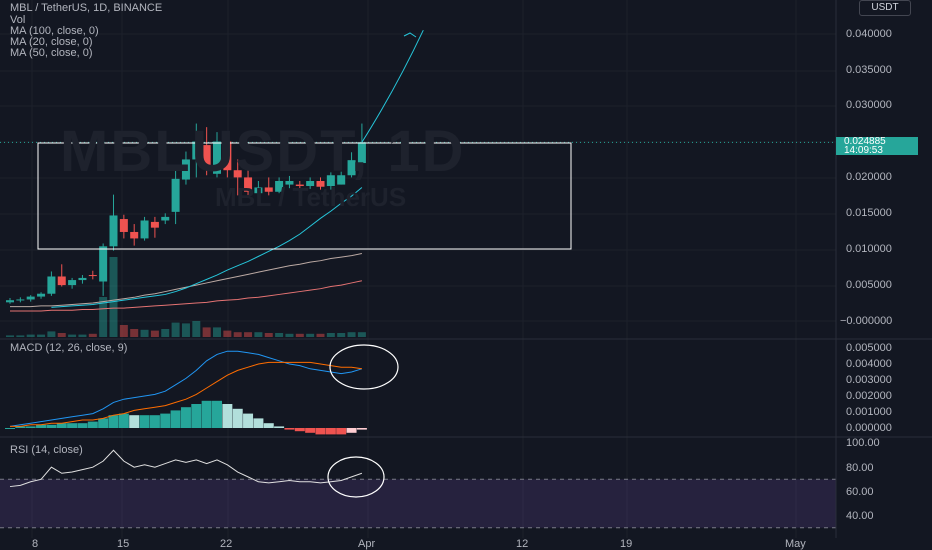 The width and height of the screenshot is (932, 550). What do you see at coordinates (51, 42) in the screenshot?
I see `ma20-legend: MA (20, close, 0)` at bounding box center [51, 42].